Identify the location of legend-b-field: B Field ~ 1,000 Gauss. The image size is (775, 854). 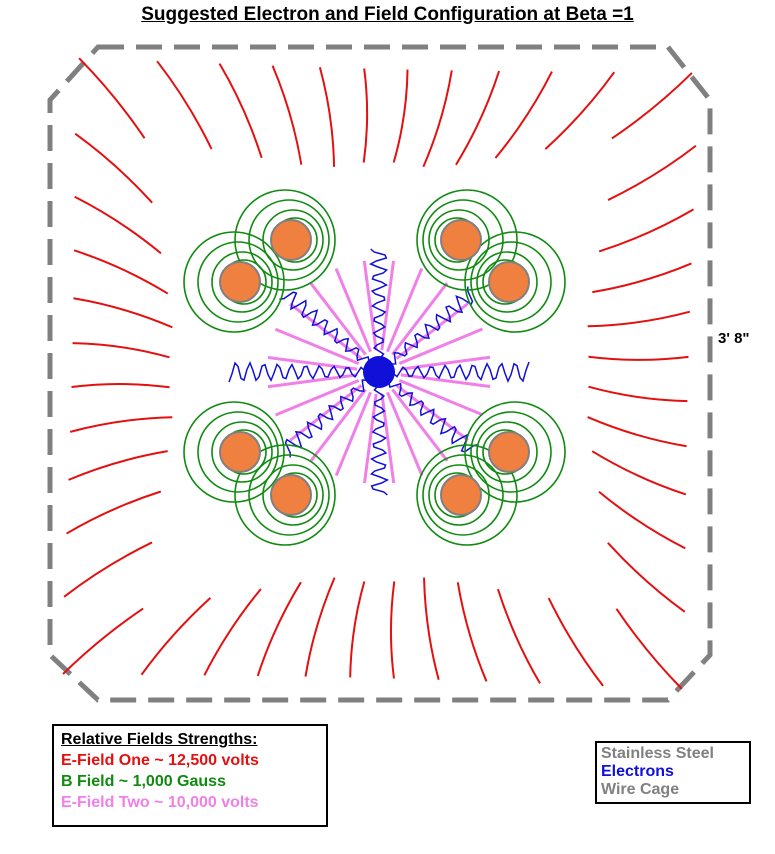
(143, 781).